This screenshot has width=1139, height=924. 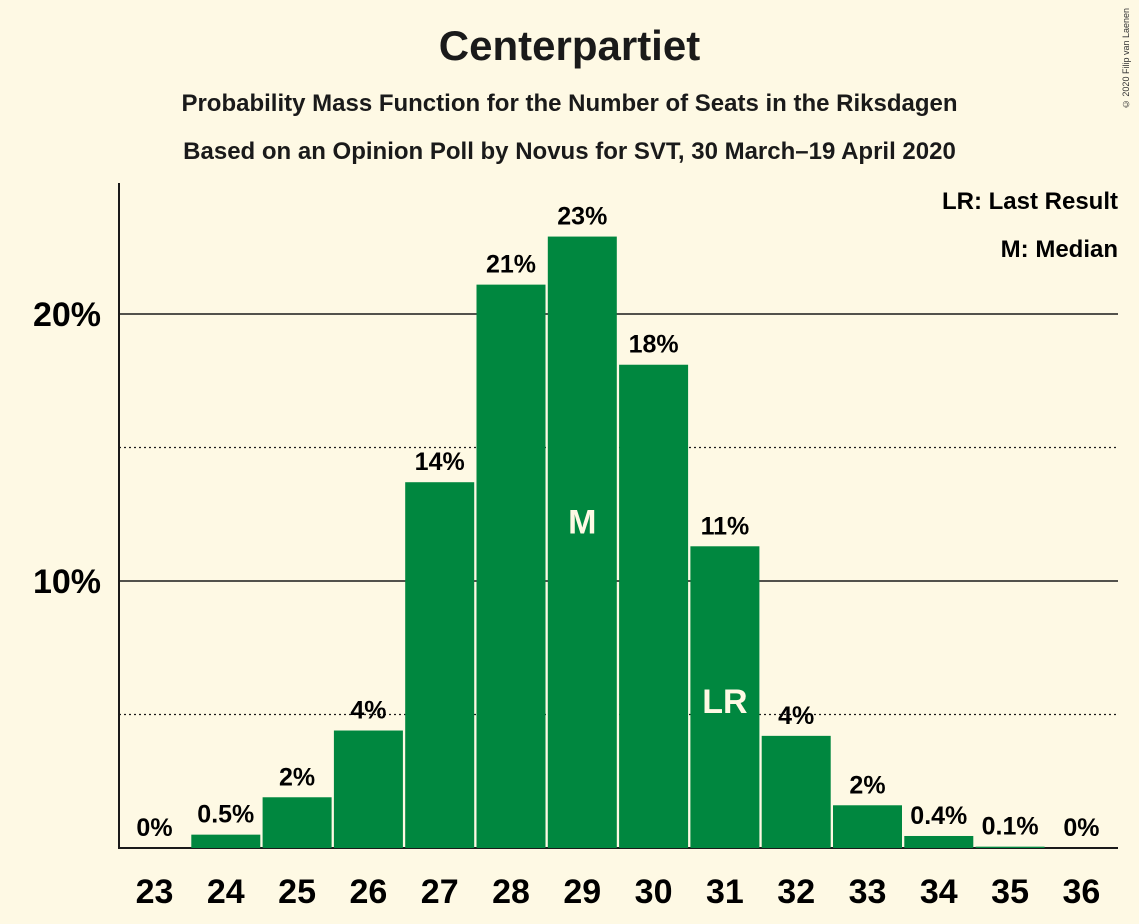 What do you see at coordinates (440, 892) in the screenshot?
I see `x-tick-label: 27` at bounding box center [440, 892].